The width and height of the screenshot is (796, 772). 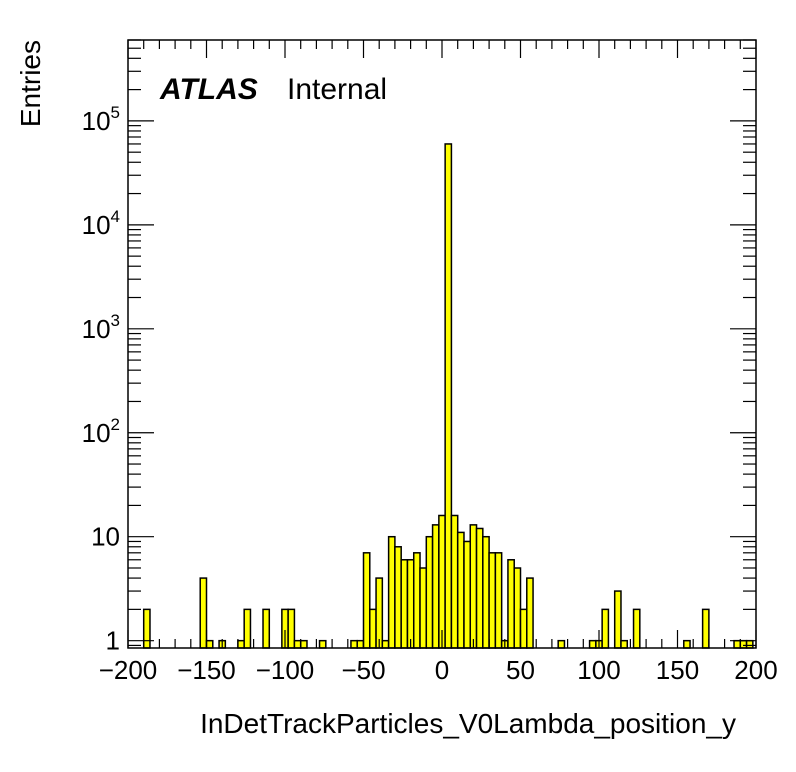 I want to click on x-tick-label: −150, so click(x=206, y=670).